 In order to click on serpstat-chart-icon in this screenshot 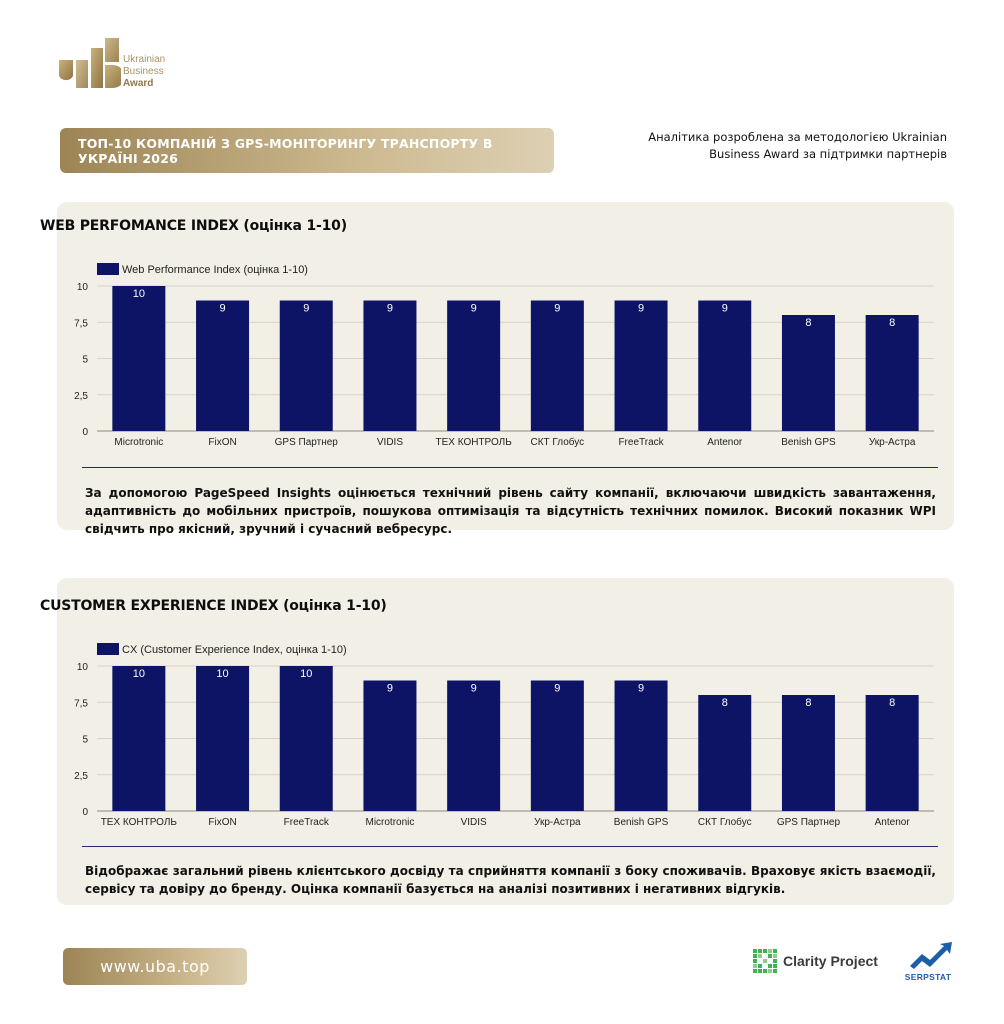, I will do `click(931, 955)`.